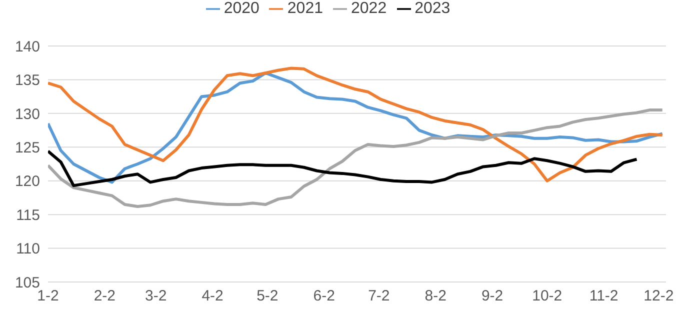  I want to click on x-tick-label: 5-2, so click(267, 296).